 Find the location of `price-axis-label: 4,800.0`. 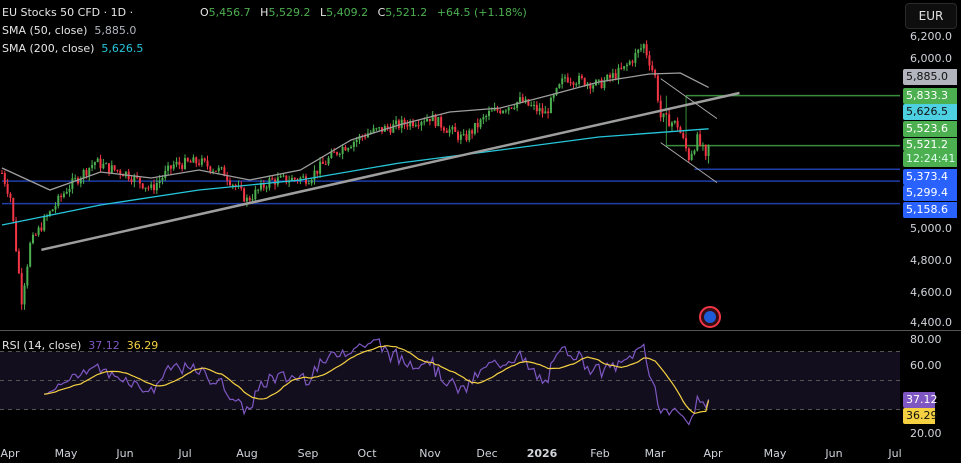

price-axis-label: 4,800.0 is located at coordinates (931, 260).